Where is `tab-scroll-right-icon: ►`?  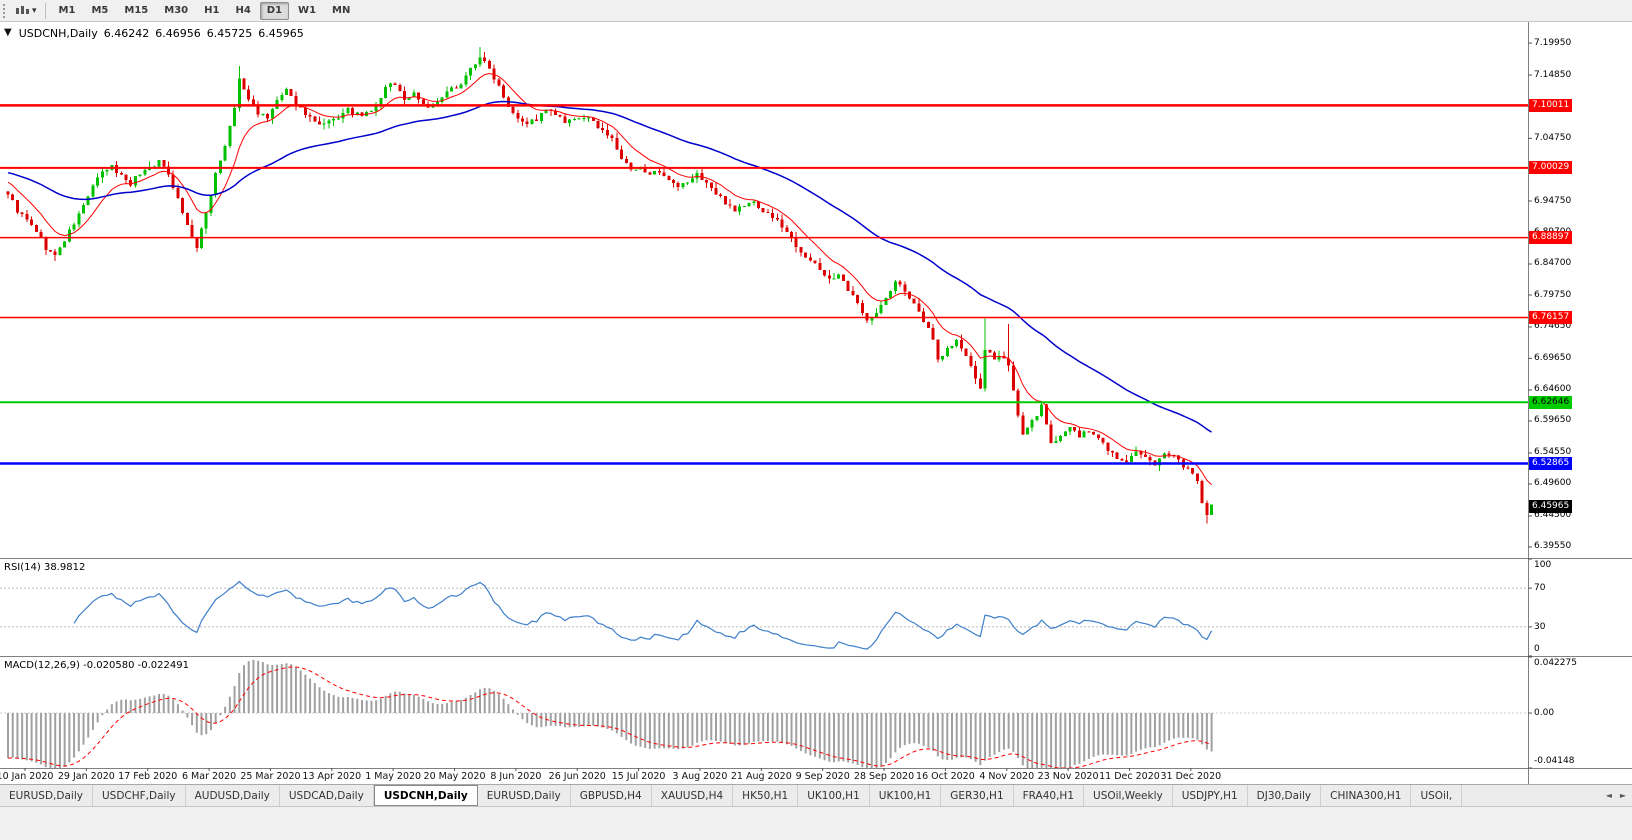
tab-scroll-right-icon: ► is located at coordinates (1622, 795).